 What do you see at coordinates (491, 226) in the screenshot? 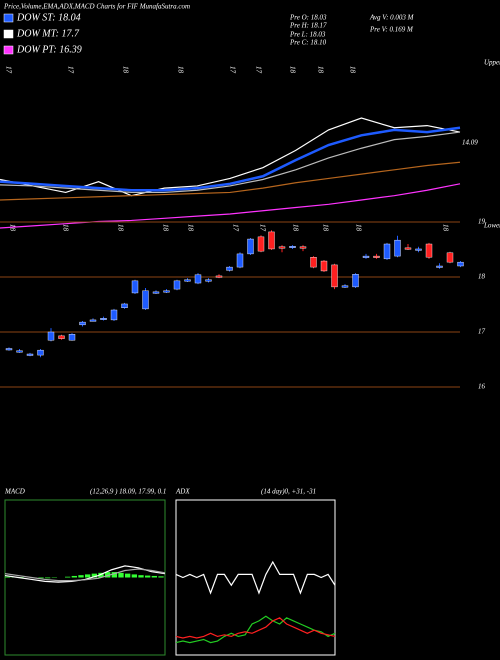
I see `axis-label: Lower` at bounding box center [491, 226].